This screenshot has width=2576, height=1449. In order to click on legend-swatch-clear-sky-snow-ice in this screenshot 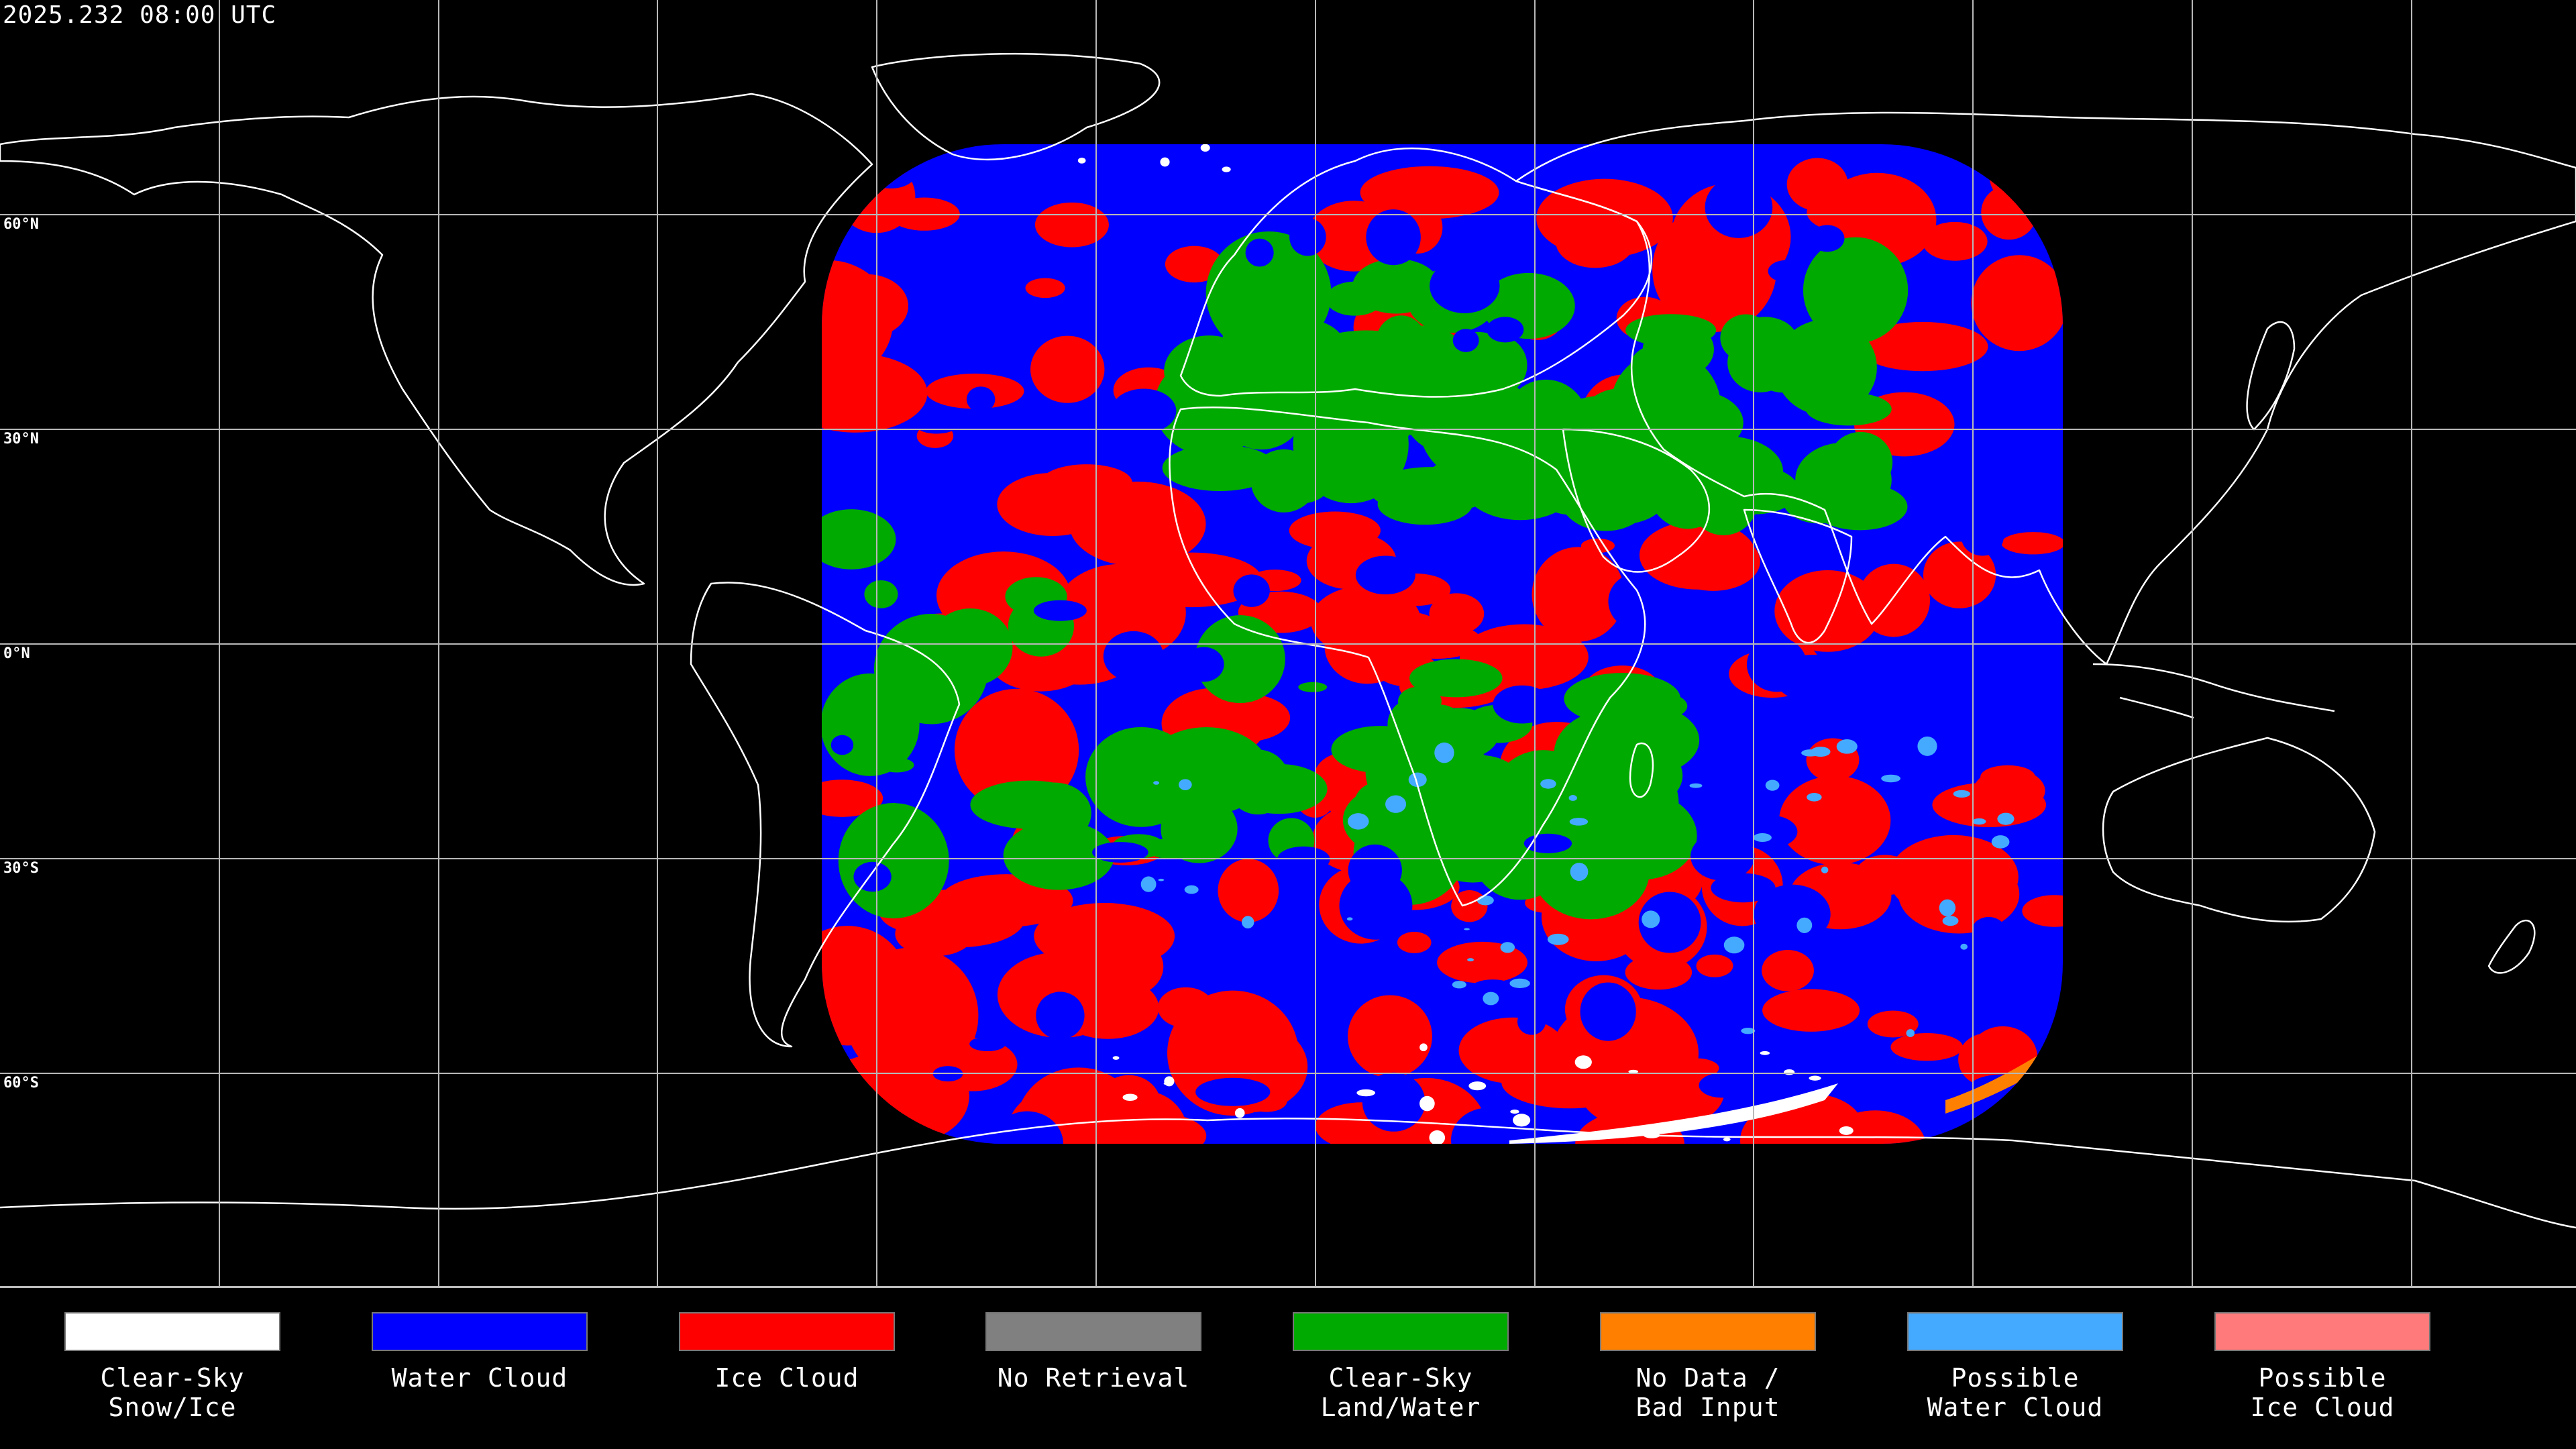, I will do `click(172, 1331)`.